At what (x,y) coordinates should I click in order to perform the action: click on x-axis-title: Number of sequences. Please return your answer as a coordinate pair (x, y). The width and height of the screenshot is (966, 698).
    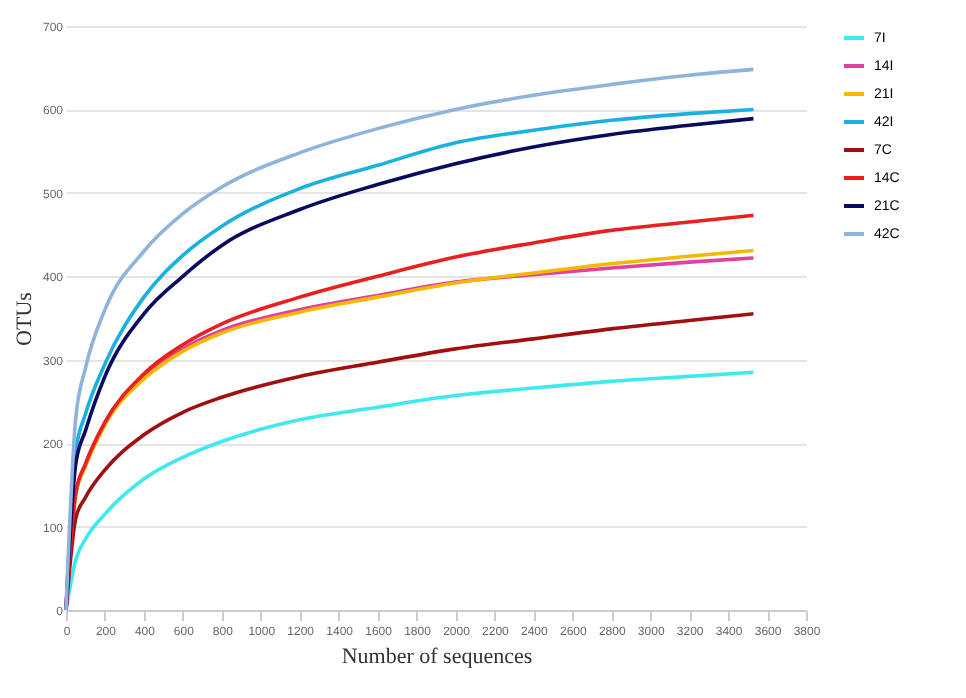
    Looking at the image, I should click on (437, 657).